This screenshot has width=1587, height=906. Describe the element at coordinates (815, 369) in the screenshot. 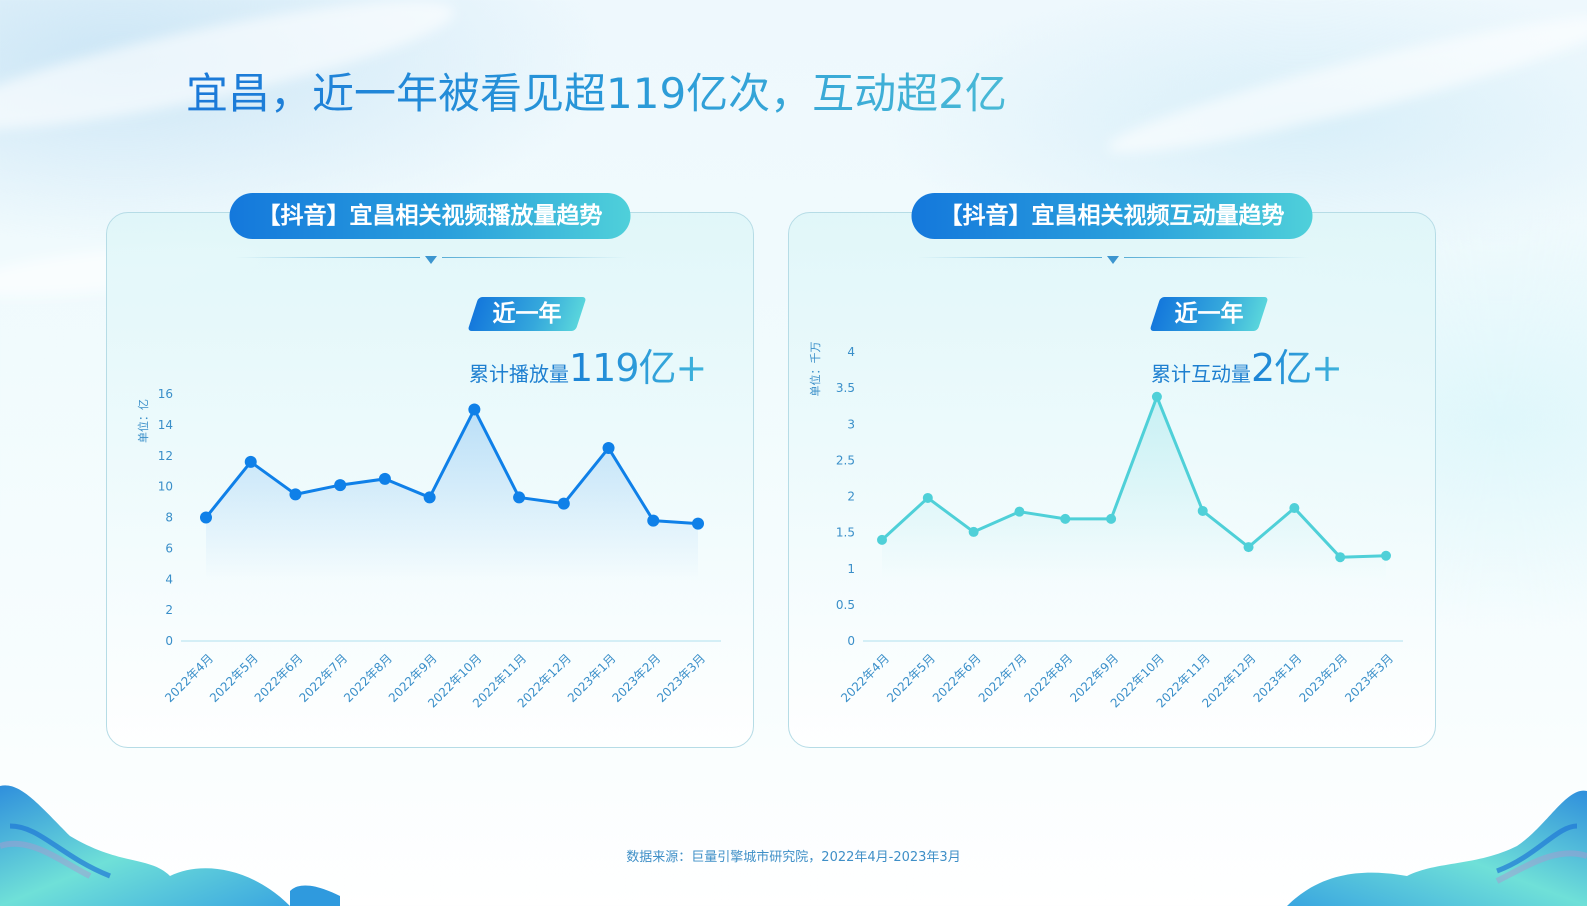

I see `y-axis-unit-label: 单位：千万` at that location.